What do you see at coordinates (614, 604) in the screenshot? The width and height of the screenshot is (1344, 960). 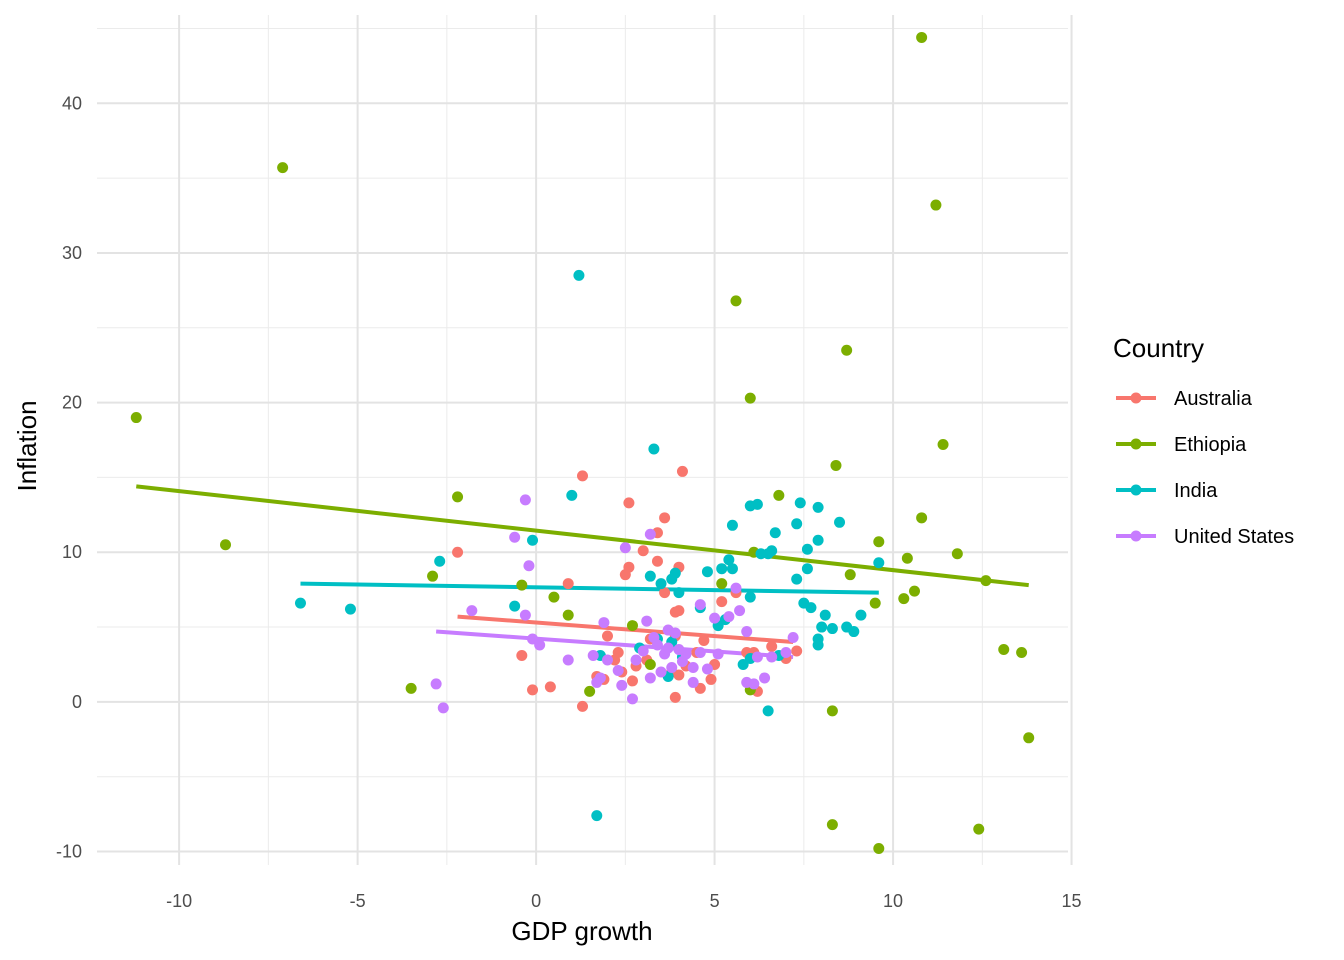 I see `series-points` at bounding box center [614, 604].